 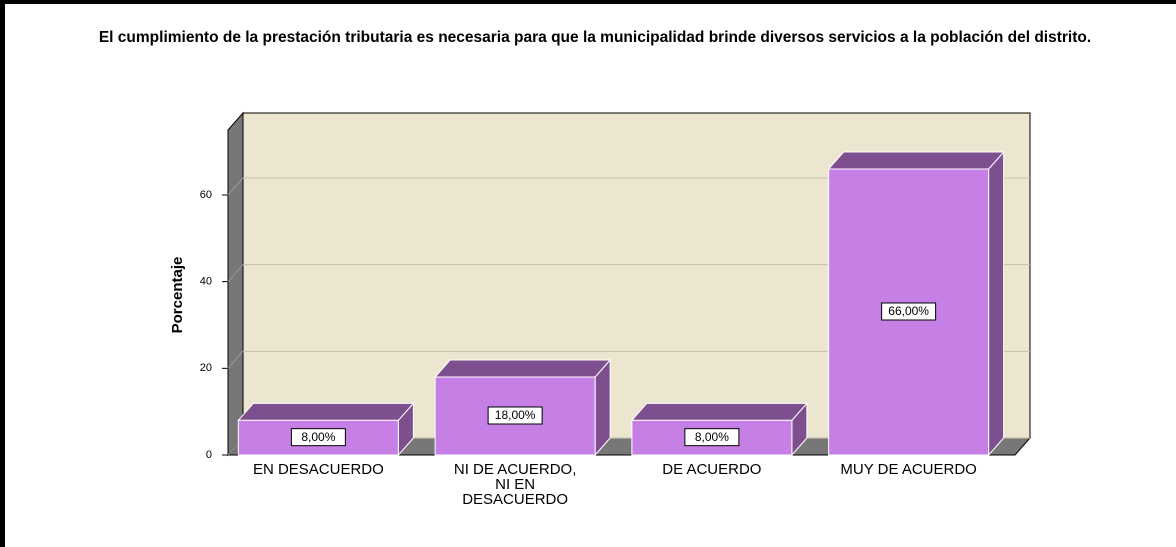 What do you see at coordinates (206, 195) in the screenshot?
I see `y-tick-label: 60` at bounding box center [206, 195].